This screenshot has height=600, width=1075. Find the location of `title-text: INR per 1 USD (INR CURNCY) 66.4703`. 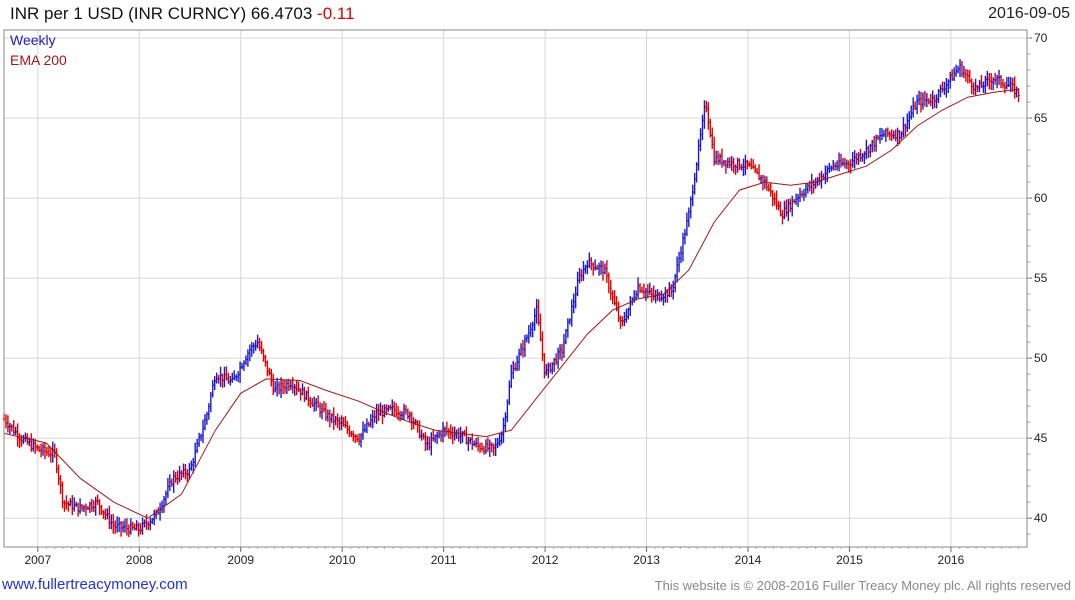

title-text: INR per 1 USD (INR CURNCY) 66.4703 is located at coordinates (161, 13).